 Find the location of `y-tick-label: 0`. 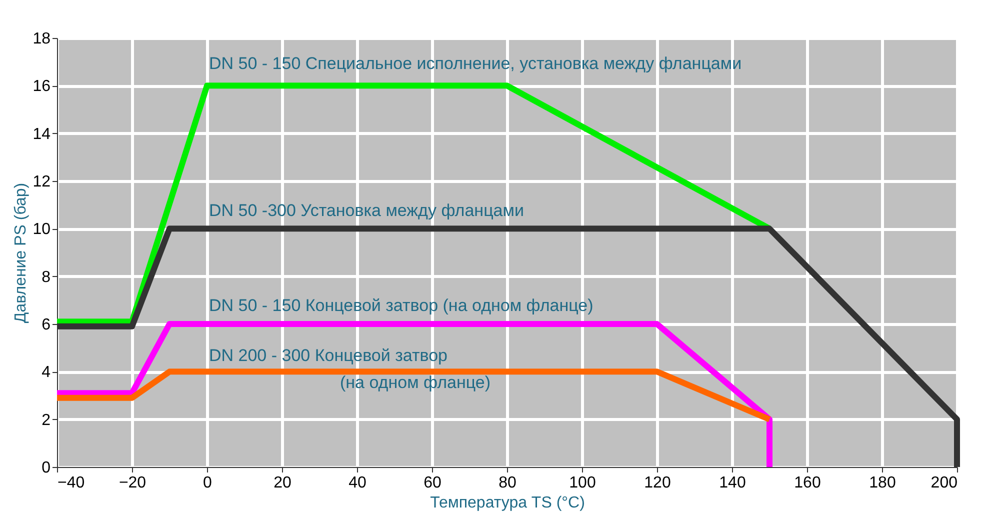

y-tick-label: 0 is located at coordinates (46, 468).